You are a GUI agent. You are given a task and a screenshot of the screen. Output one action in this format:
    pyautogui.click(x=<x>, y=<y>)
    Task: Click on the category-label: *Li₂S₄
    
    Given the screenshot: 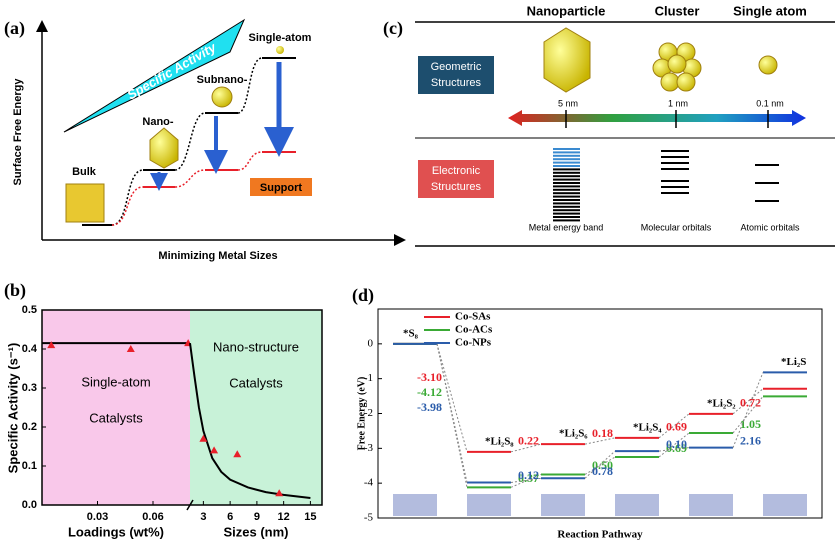 What is the action you would take?
    pyautogui.click(x=647, y=427)
    